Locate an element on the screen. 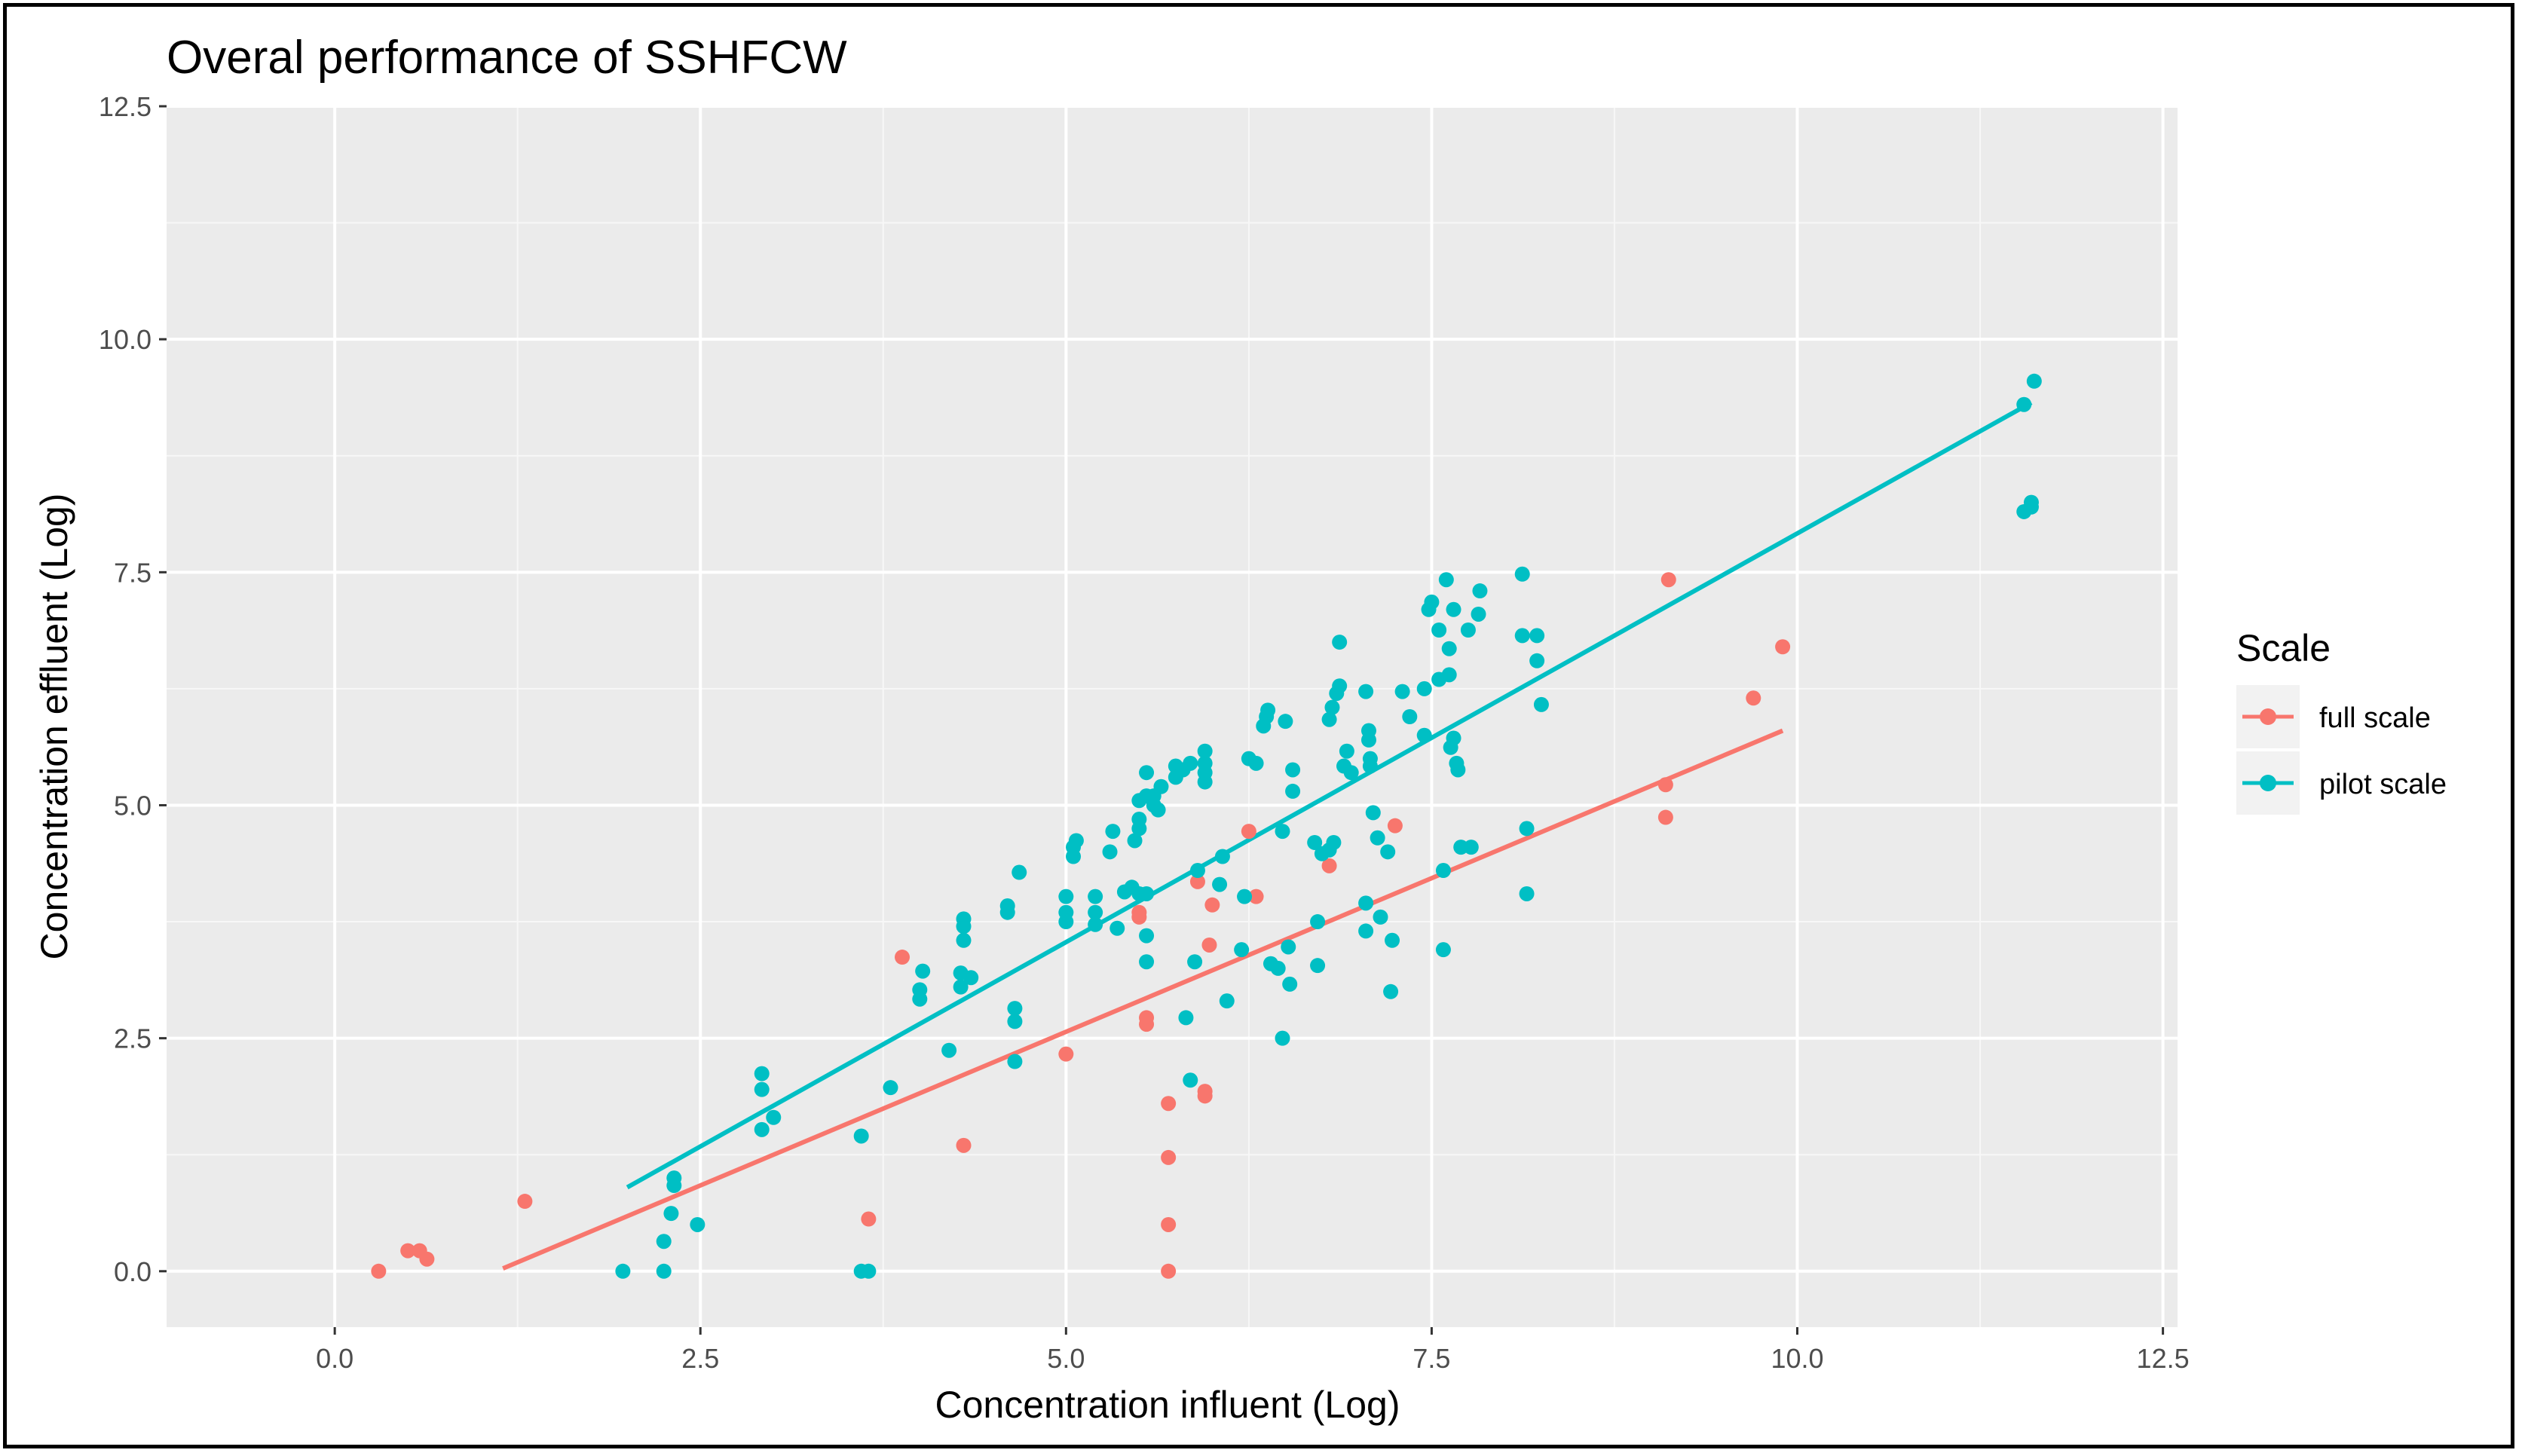 The image size is (2522, 1456). y-tick-label: 12.5 is located at coordinates (125, 106).